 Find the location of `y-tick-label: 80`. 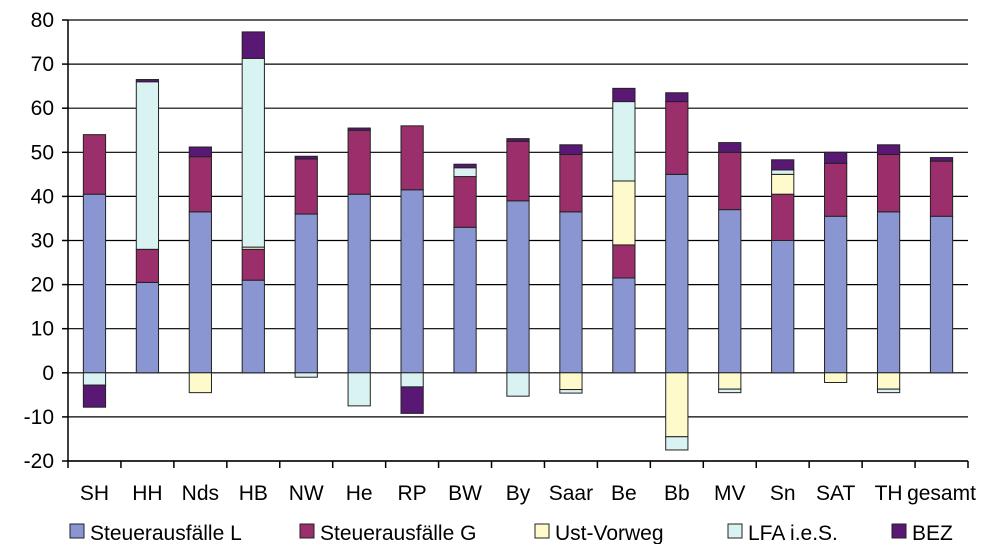

y-tick-label: 80 is located at coordinates (42, 20).